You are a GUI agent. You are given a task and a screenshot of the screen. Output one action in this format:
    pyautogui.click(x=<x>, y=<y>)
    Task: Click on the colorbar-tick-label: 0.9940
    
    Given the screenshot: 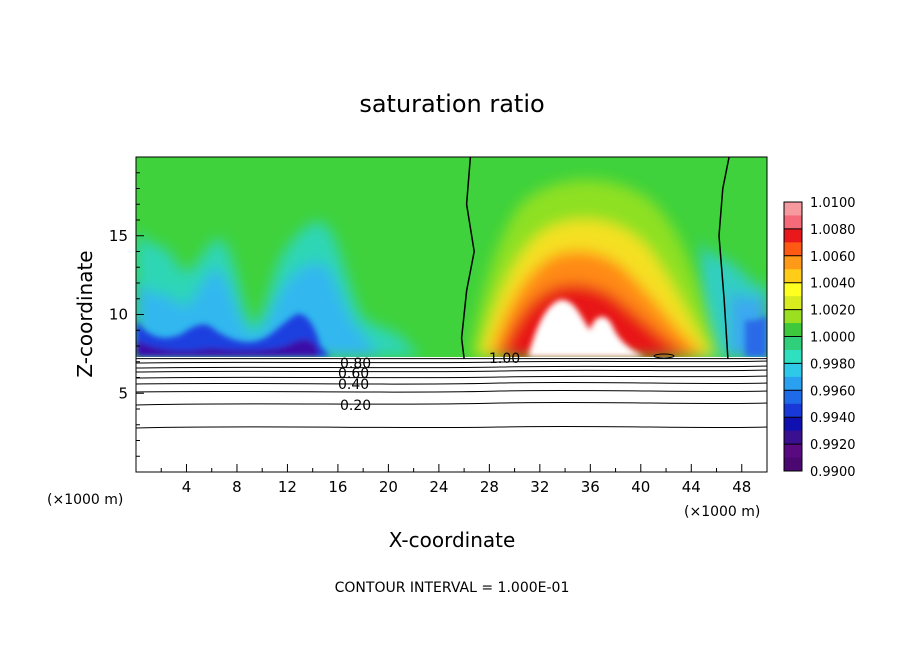 What is the action you would take?
    pyautogui.click(x=833, y=418)
    